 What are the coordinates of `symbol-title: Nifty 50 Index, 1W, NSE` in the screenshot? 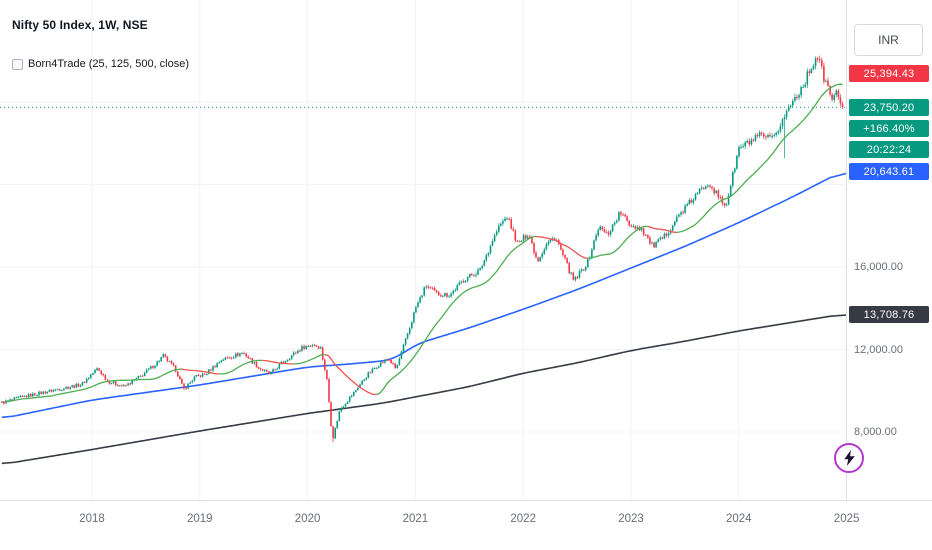 It's located at (80, 25).